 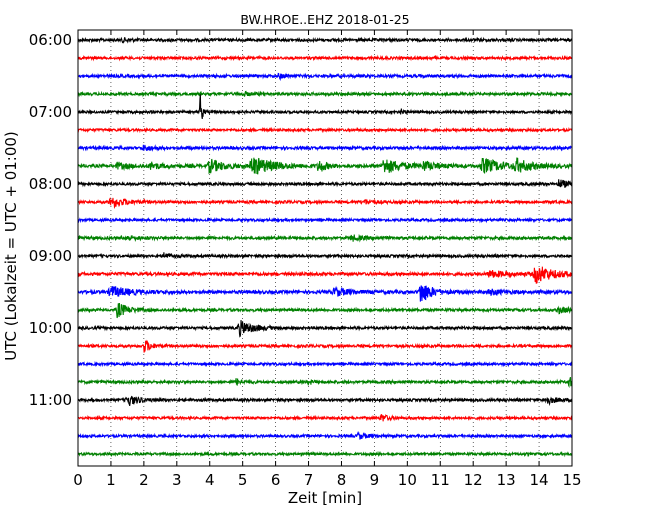 I want to click on x-tick-label: 1, so click(x=111, y=480).